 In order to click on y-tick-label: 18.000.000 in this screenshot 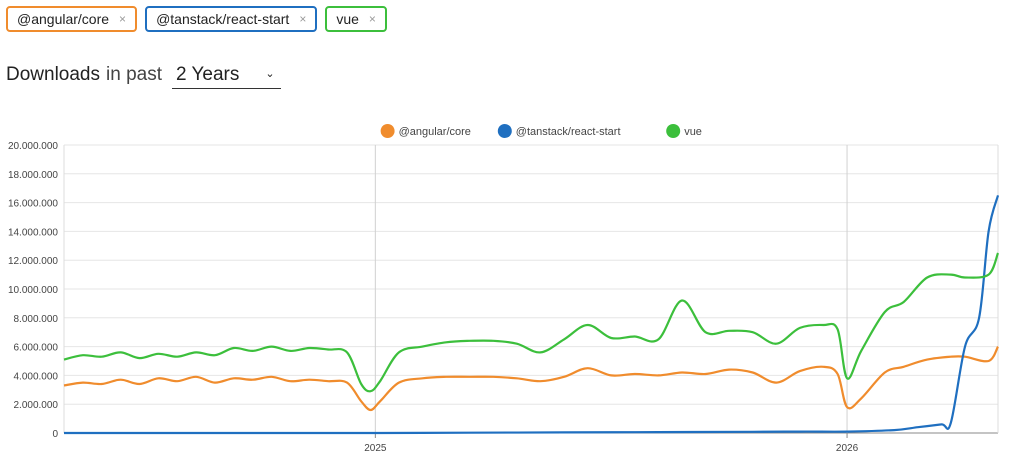, I will do `click(33, 175)`.